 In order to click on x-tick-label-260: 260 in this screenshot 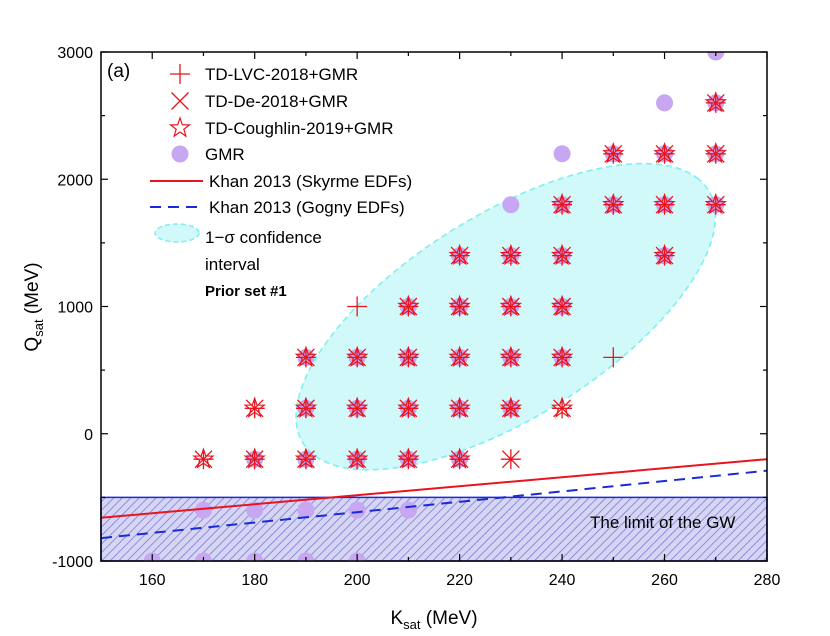, I will do `click(664, 580)`.